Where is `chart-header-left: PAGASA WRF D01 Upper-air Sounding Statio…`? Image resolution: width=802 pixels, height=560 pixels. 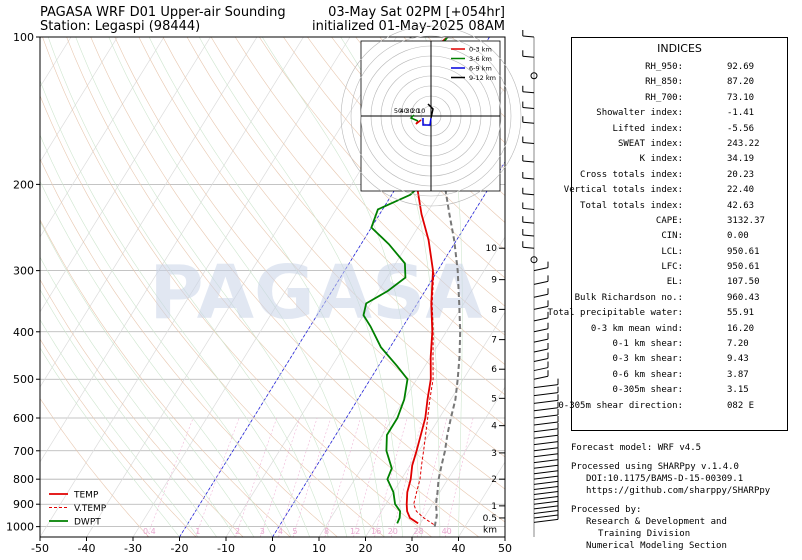 chart-header-left: PAGASA WRF D01 Upper-air Sounding Statio… is located at coordinates (163, 20).